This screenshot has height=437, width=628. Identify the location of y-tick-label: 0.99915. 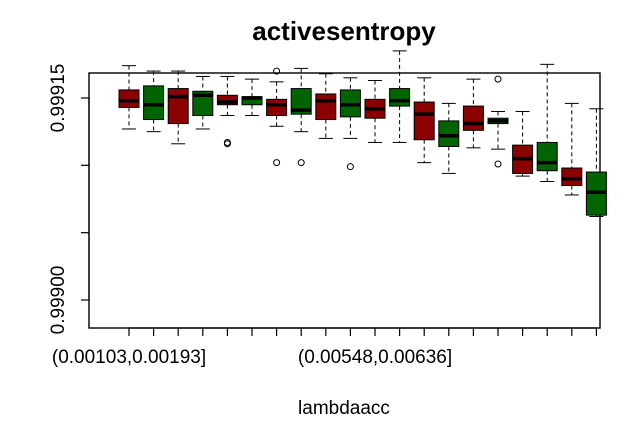
(58, 98).